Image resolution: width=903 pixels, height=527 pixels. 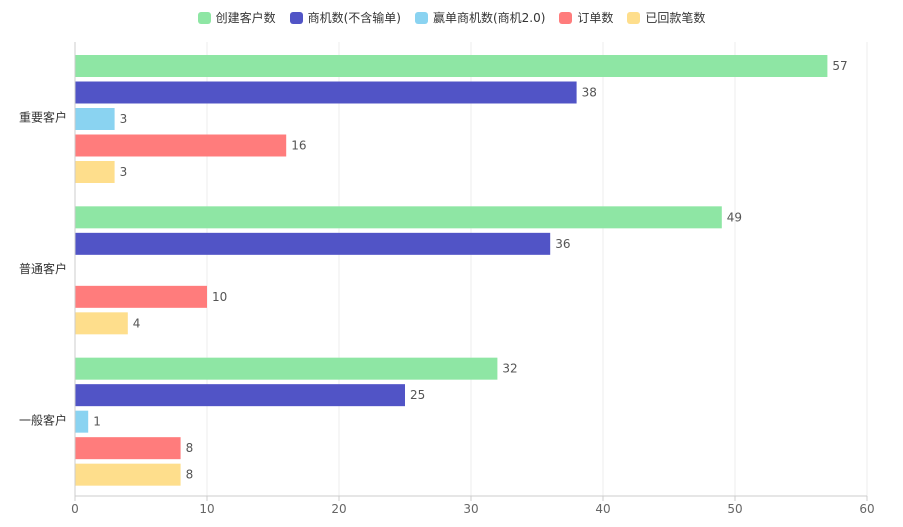 I want to click on legend-label: 已回款笔数, so click(x=675, y=18).